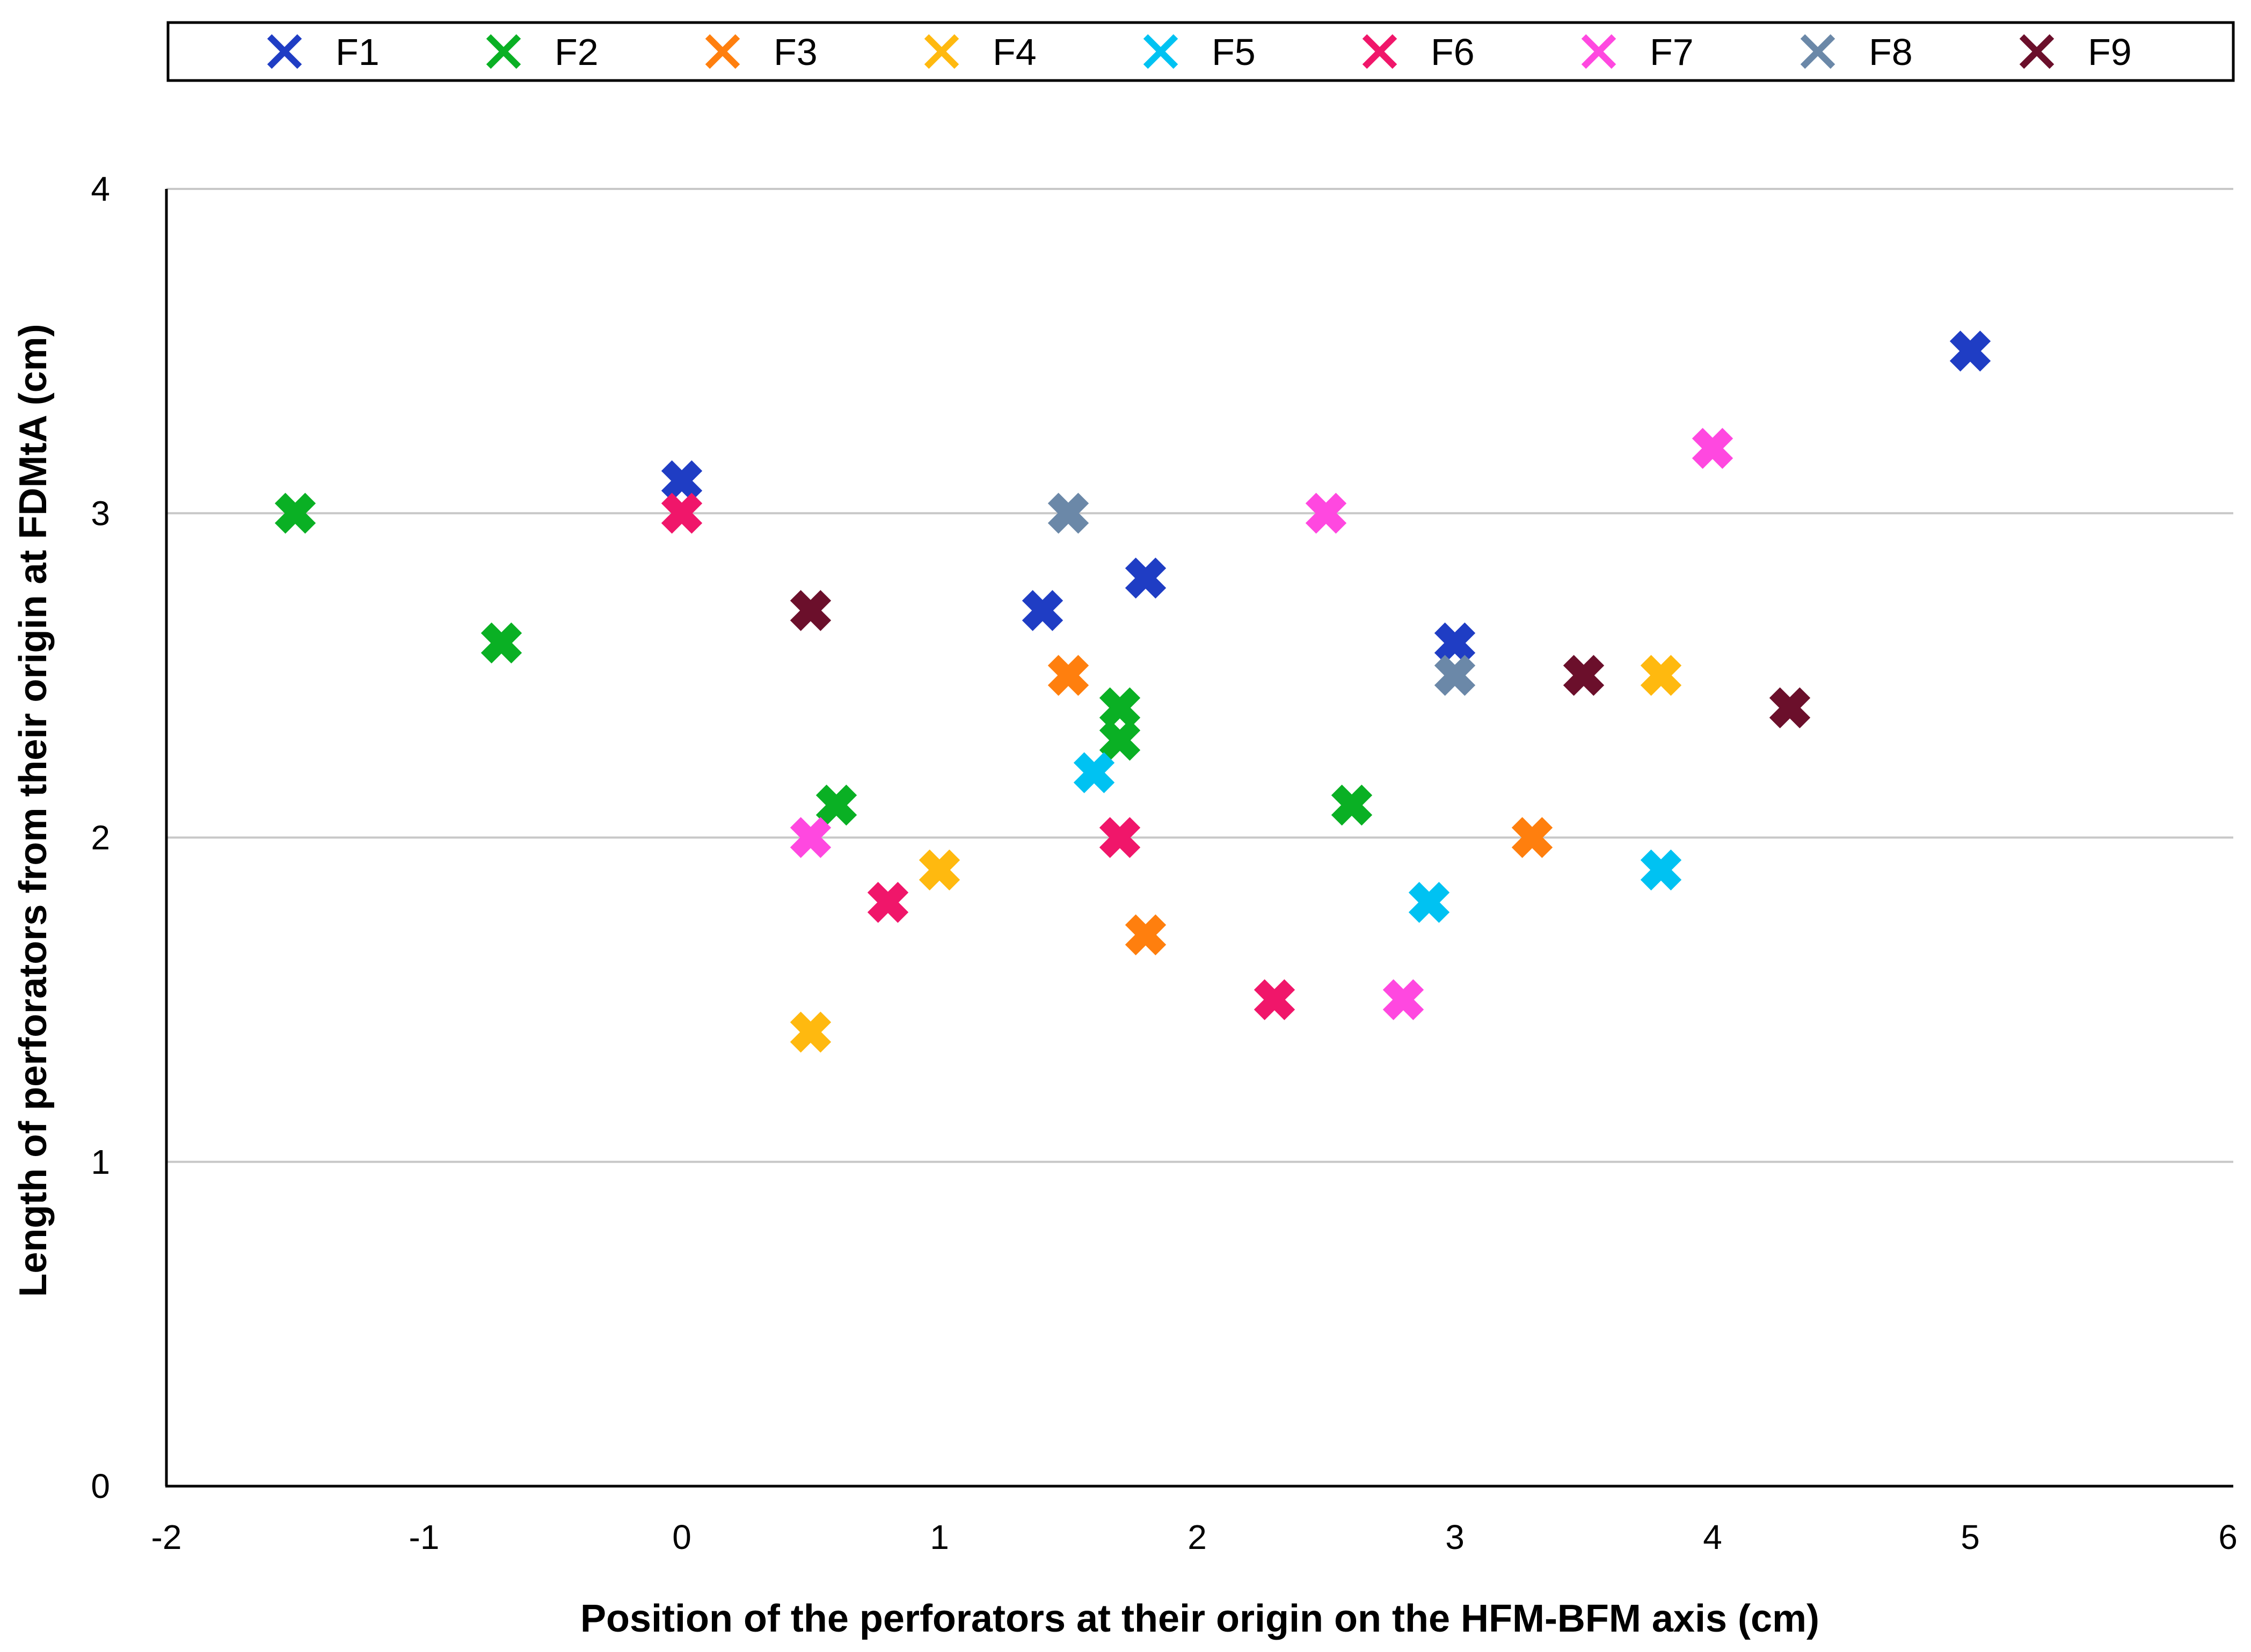 This screenshot has height=1652, width=2251. What do you see at coordinates (1672, 52) in the screenshot?
I see `legend-label: F7` at bounding box center [1672, 52].